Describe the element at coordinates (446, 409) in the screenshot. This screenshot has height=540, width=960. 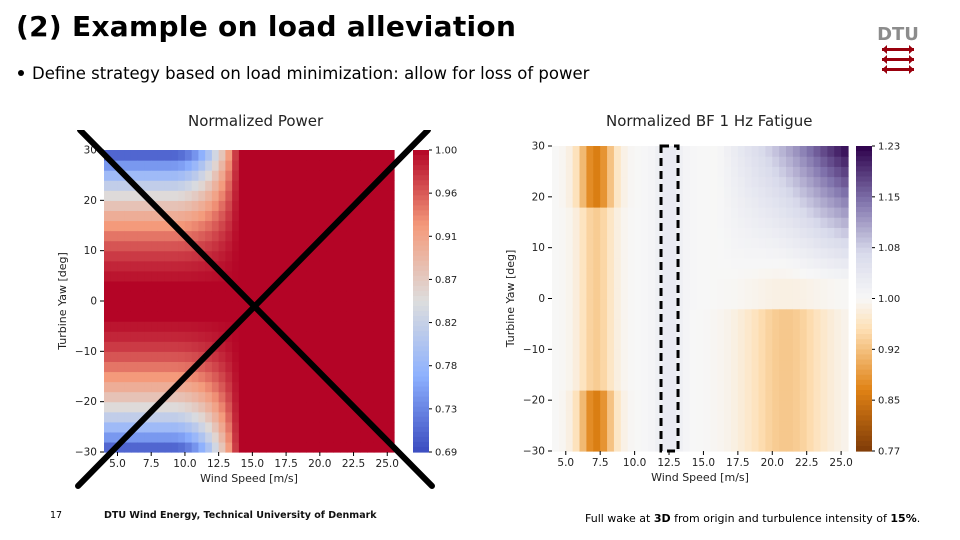
I see `colorbar-tick-label: 0.73` at that location.